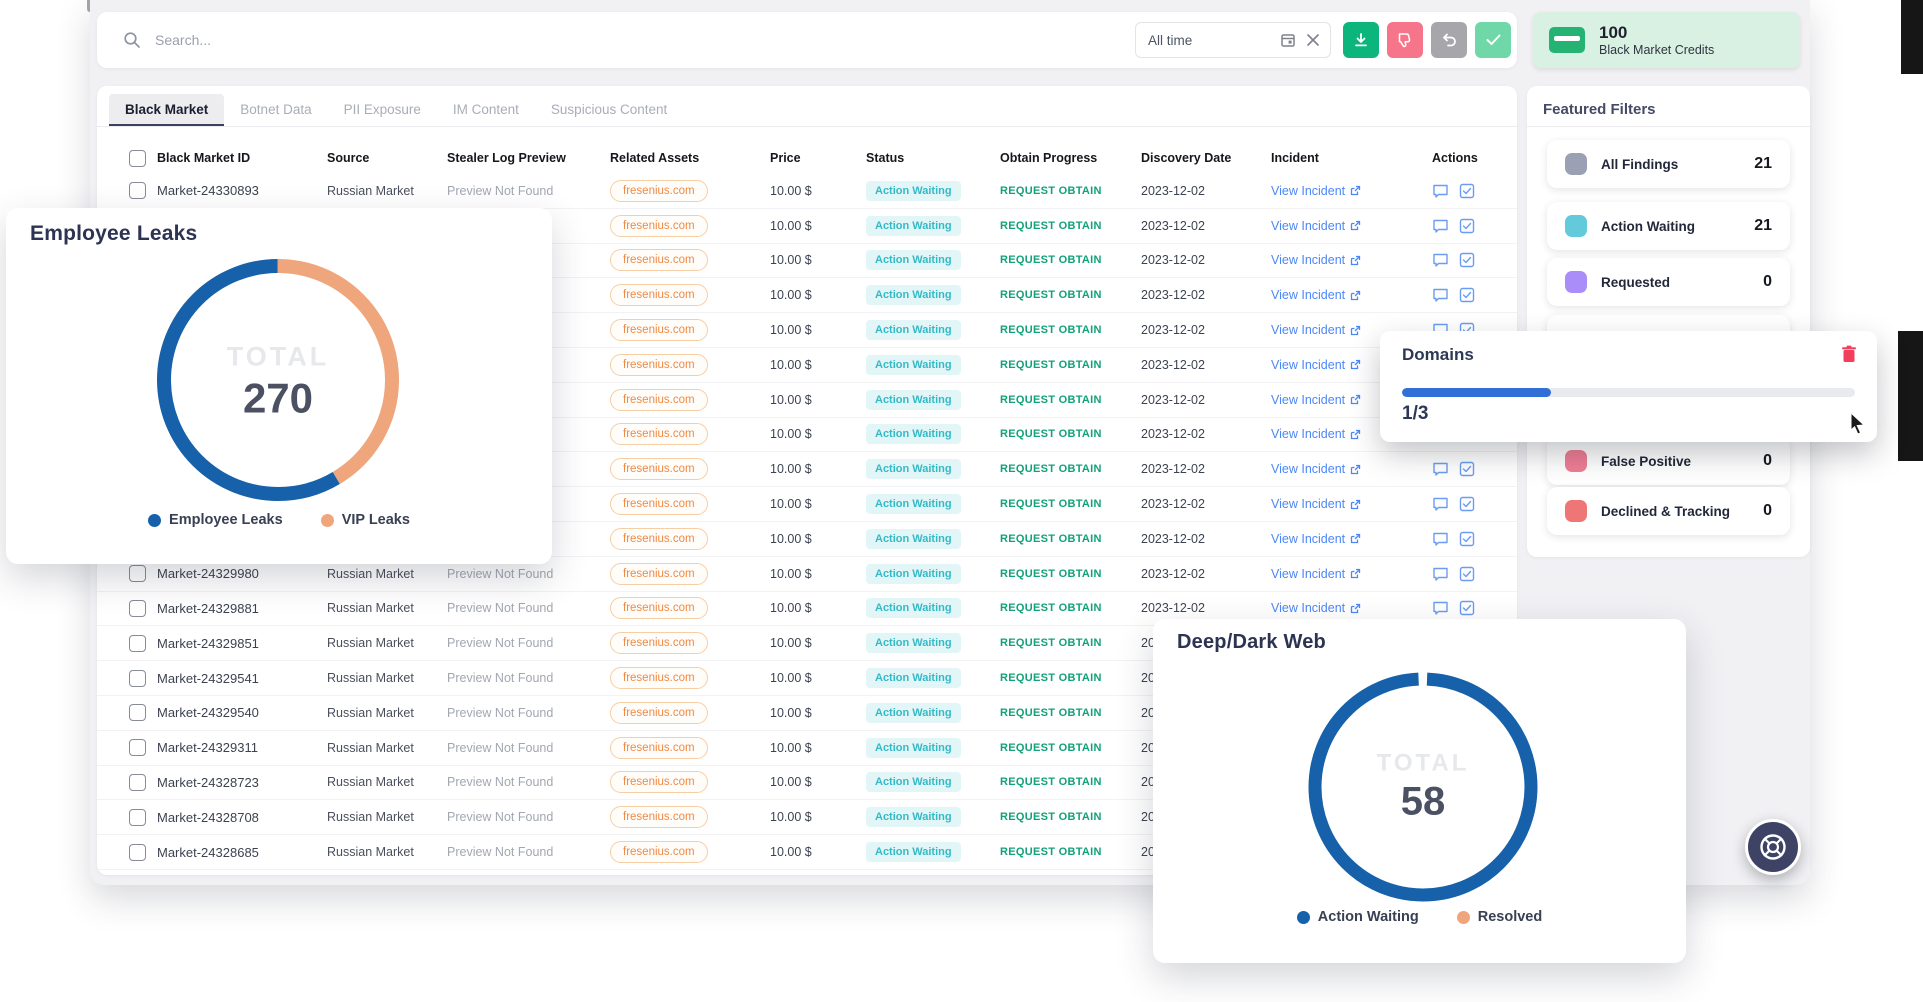 Image resolution: width=1923 pixels, height=1002 pixels. I want to click on tab-im-content: IM Content, so click(485, 109).